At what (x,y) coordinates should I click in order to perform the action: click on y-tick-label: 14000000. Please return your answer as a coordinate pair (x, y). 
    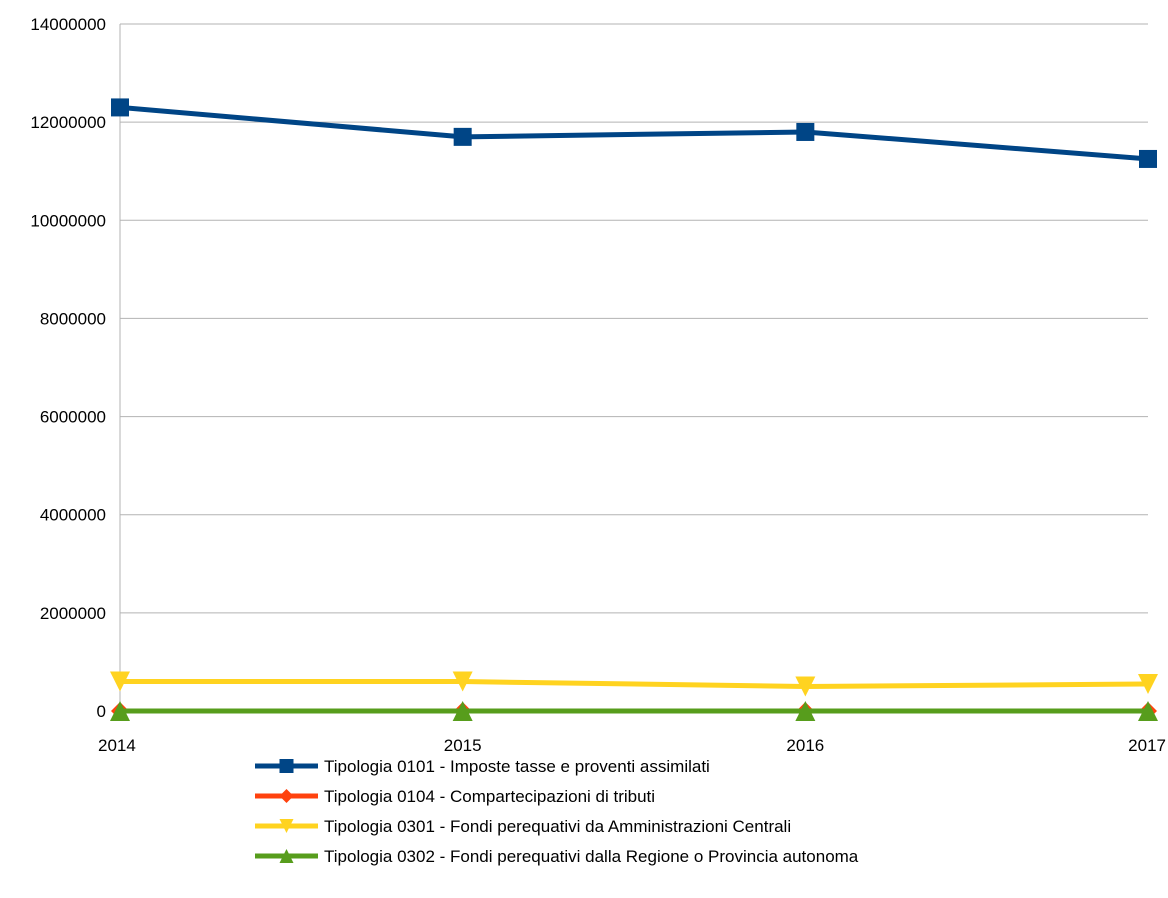
    Looking at the image, I should click on (68, 24).